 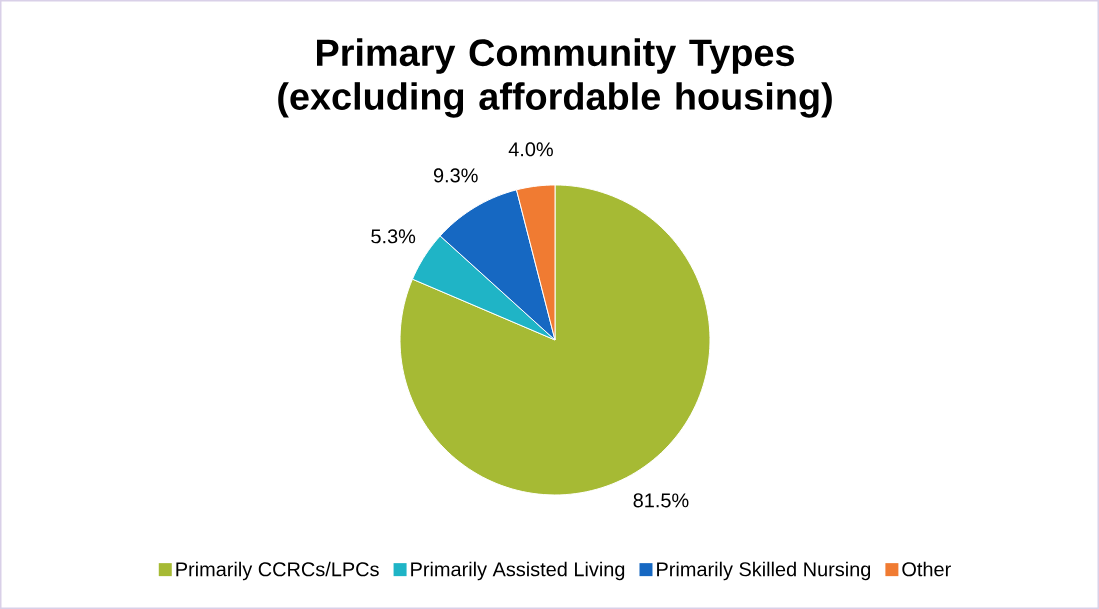 What do you see at coordinates (277, 571) in the screenshot?
I see `legend-label: Primarily CCRCs/LPCs` at bounding box center [277, 571].